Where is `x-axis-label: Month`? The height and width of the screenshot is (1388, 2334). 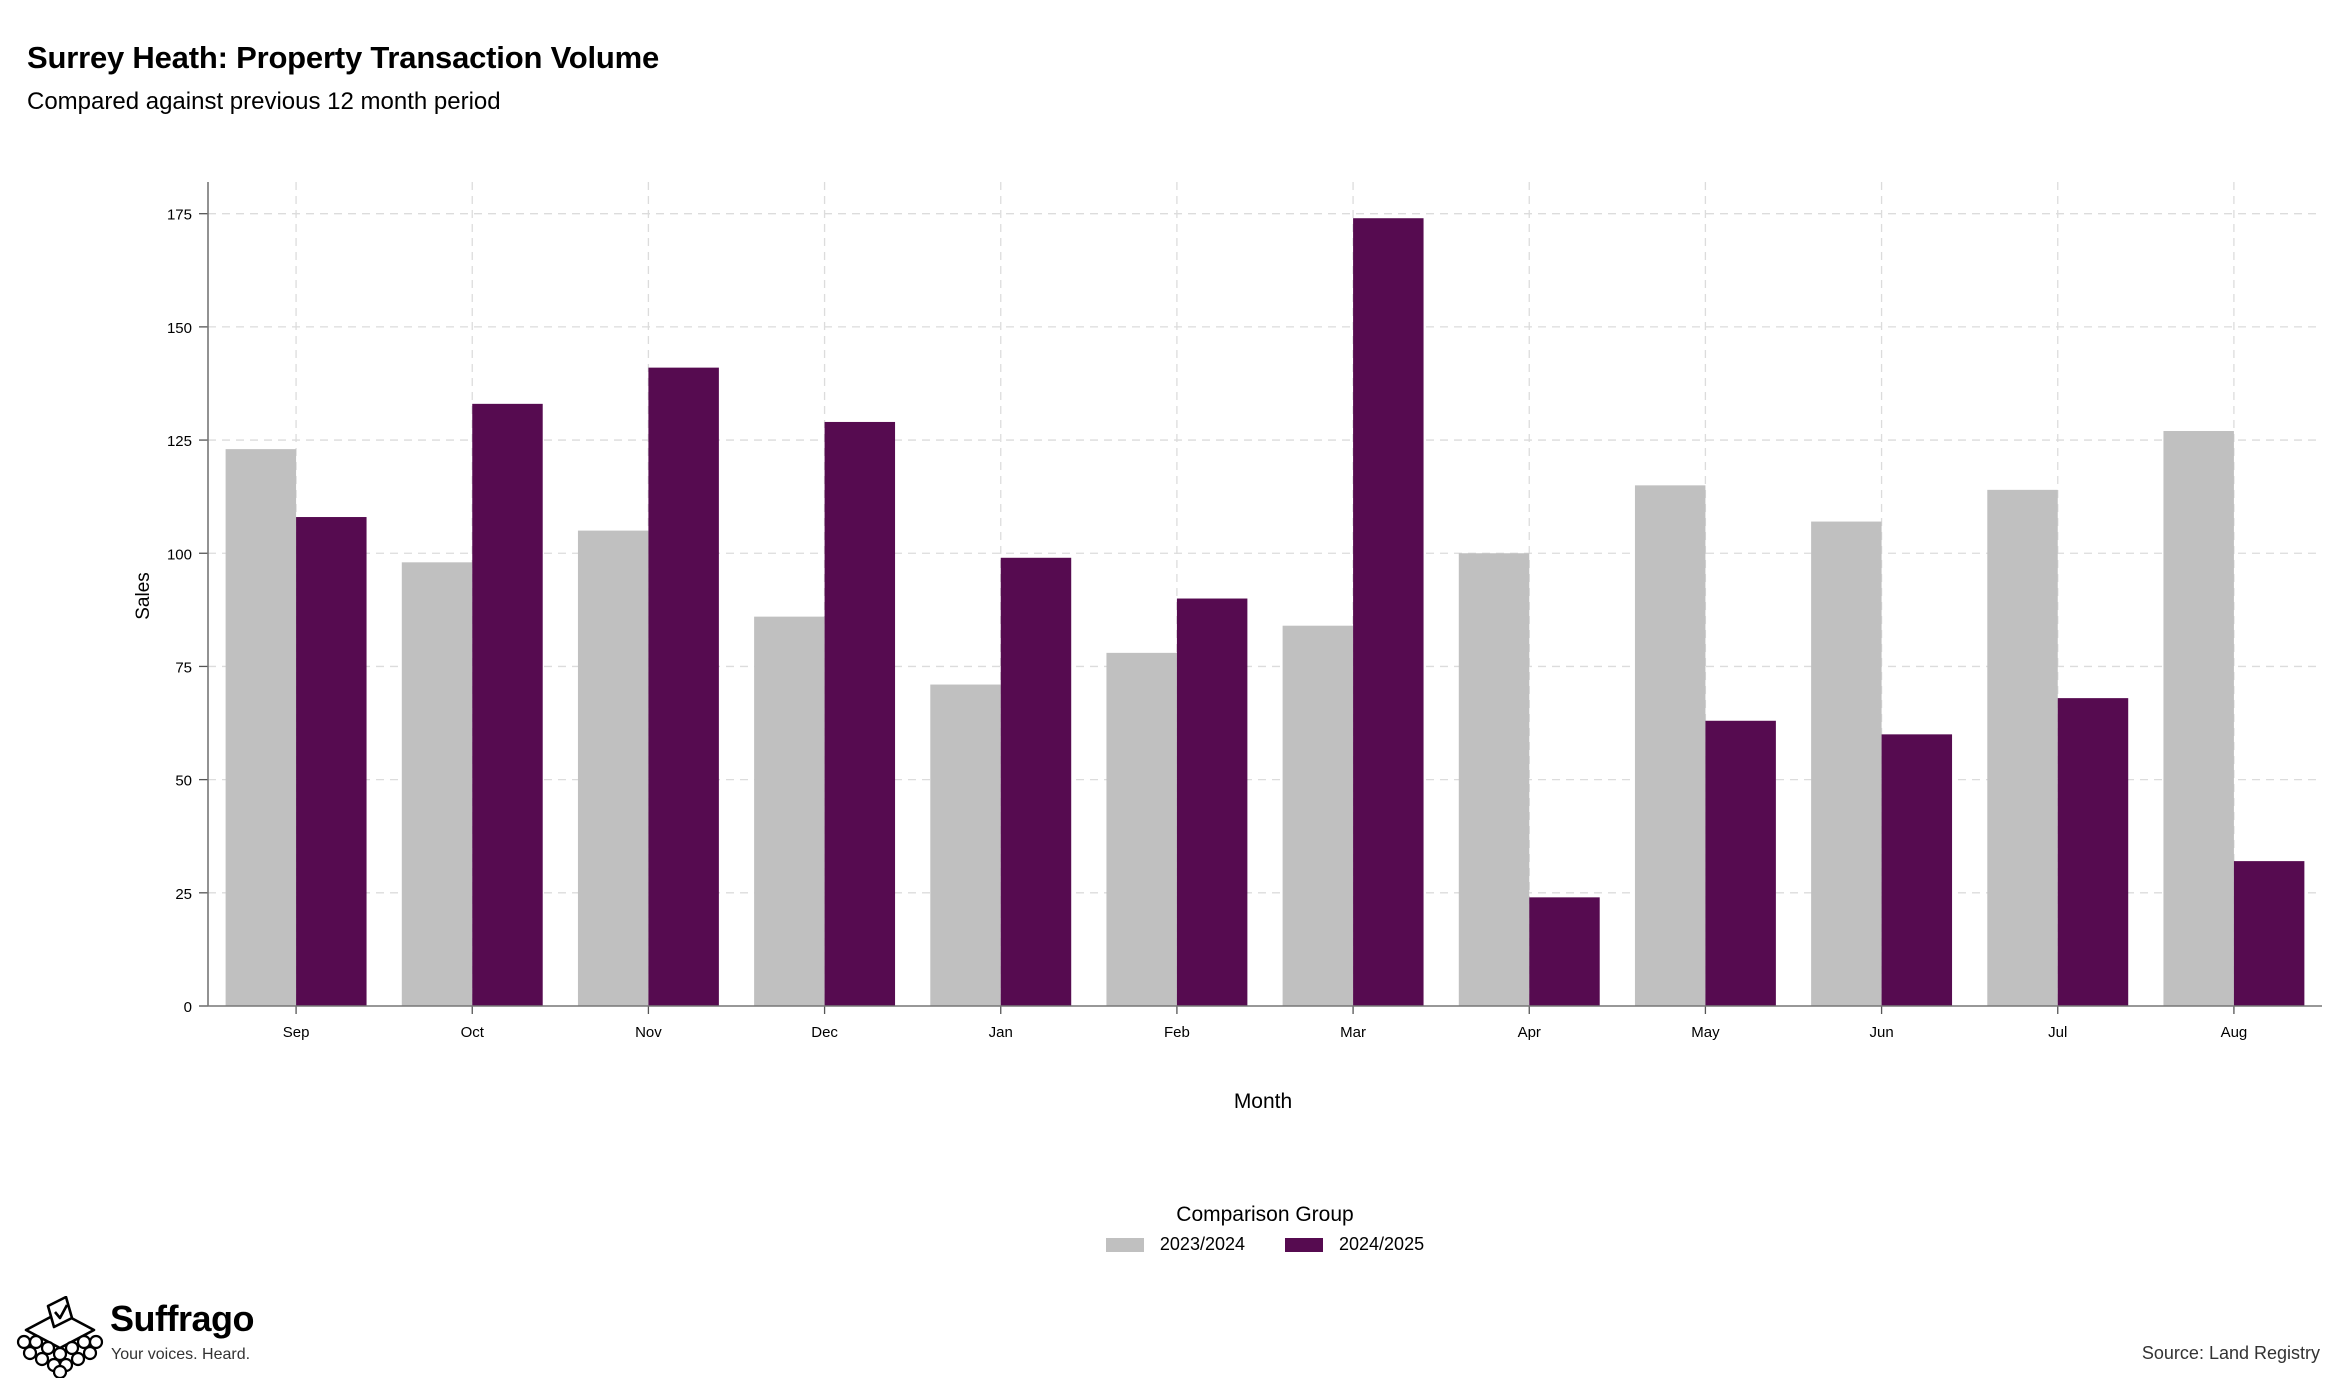
x-axis-label: Month is located at coordinates (1263, 1101).